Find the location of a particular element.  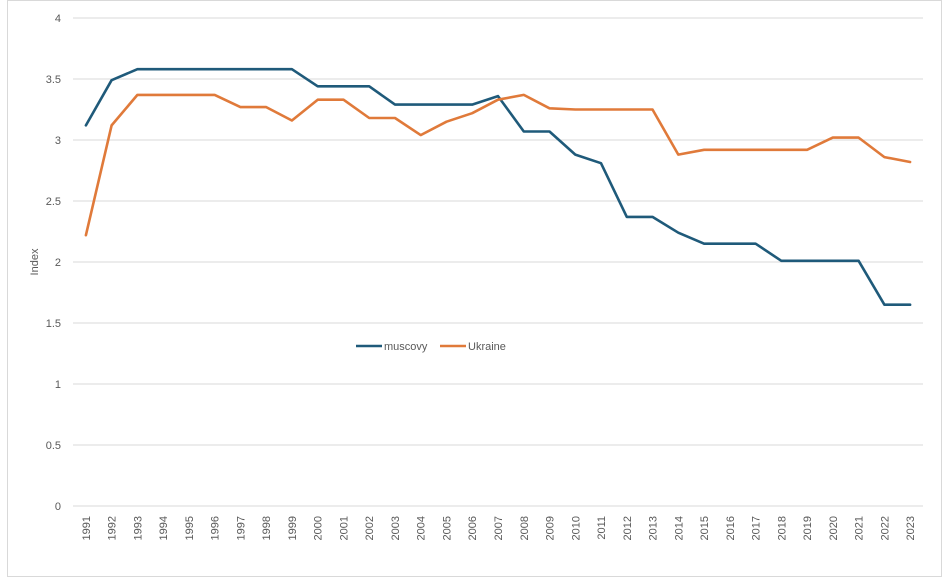

x-tick-label: 2009 is located at coordinates (551, 528).